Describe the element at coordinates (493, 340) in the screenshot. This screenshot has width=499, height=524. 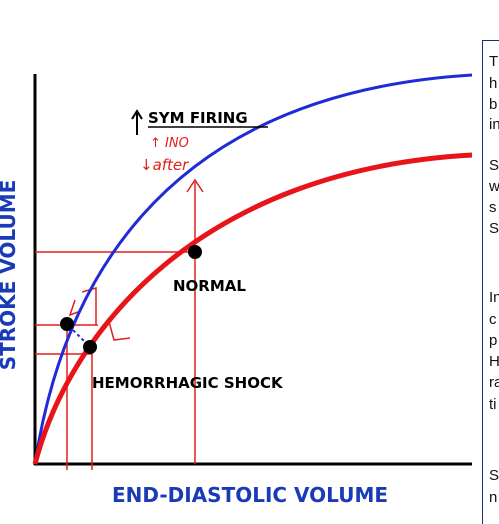
I see `side-text-line: p` at that location.